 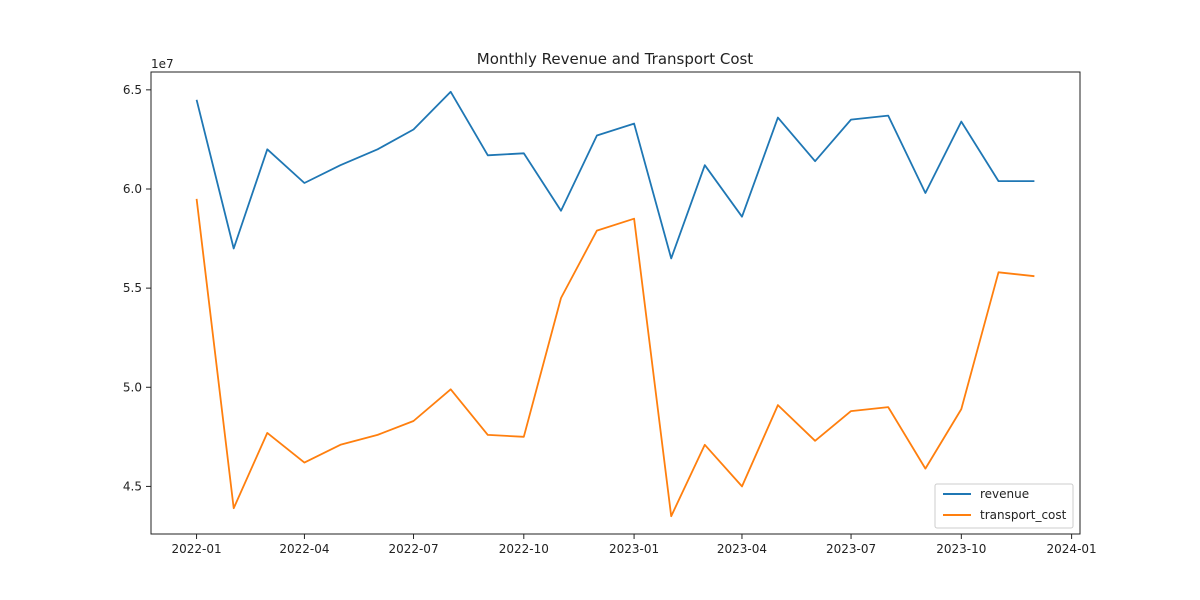 I want to click on x-tick-label: 2022-04, so click(x=304, y=549).